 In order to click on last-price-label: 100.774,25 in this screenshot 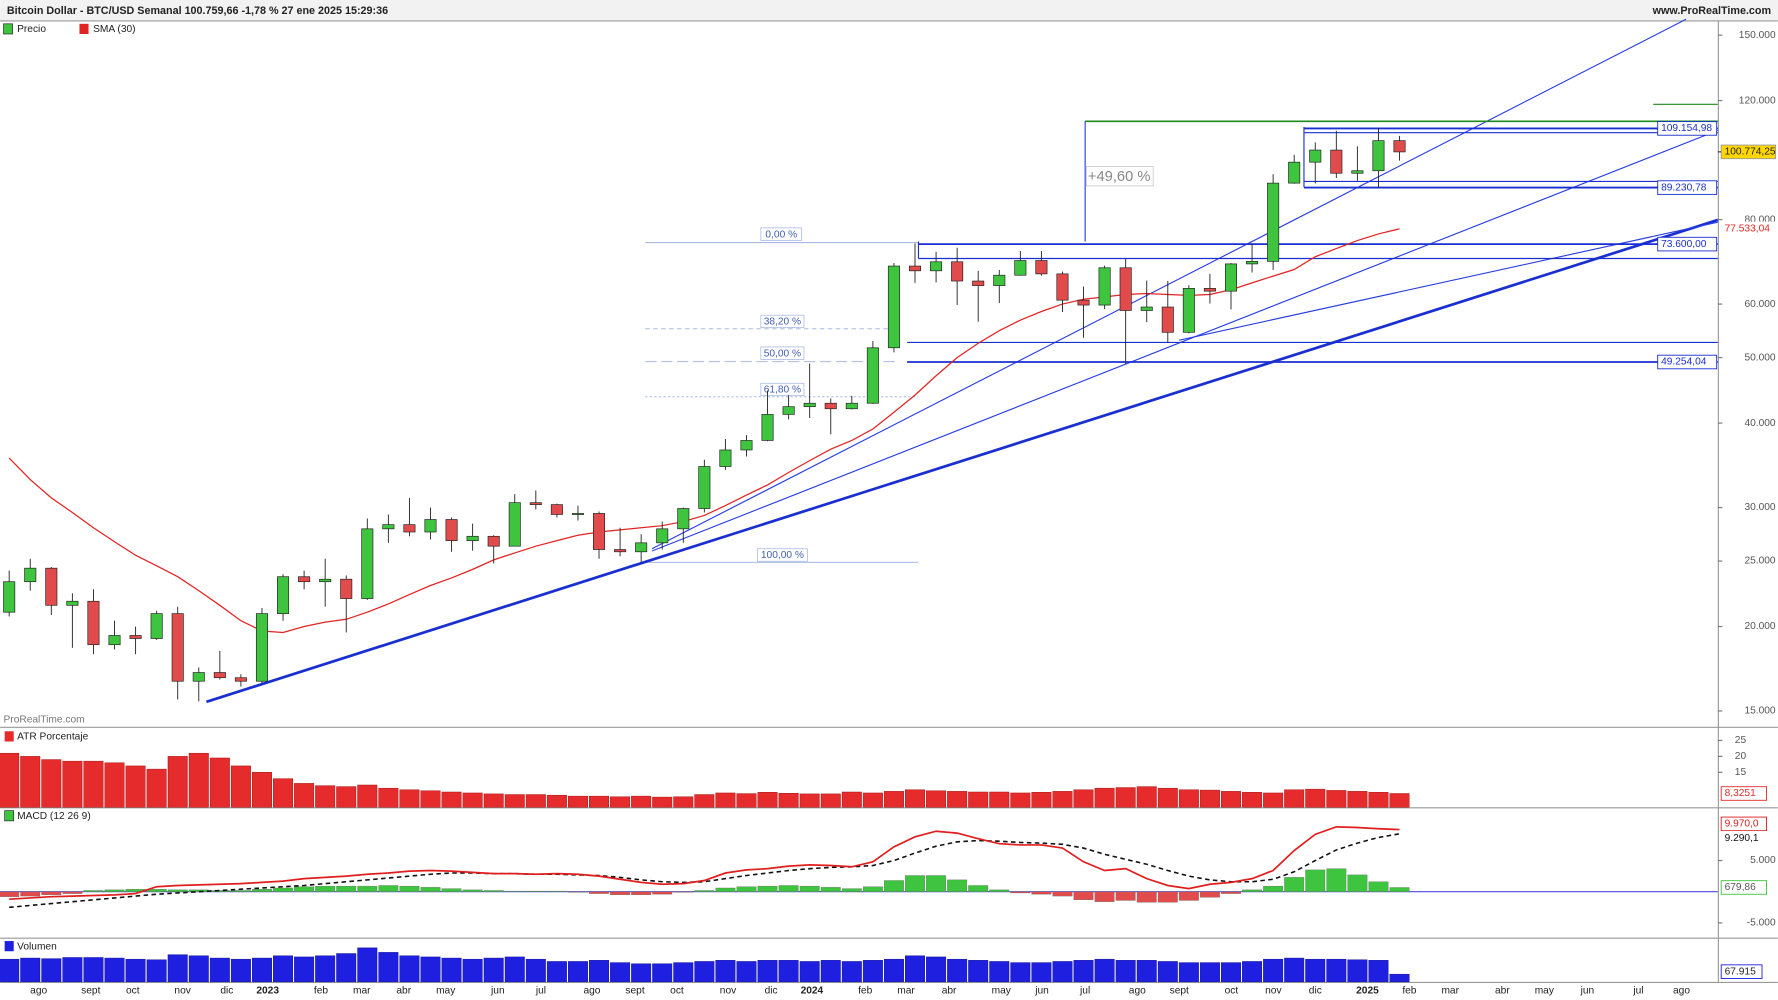, I will do `click(1750, 152)`.